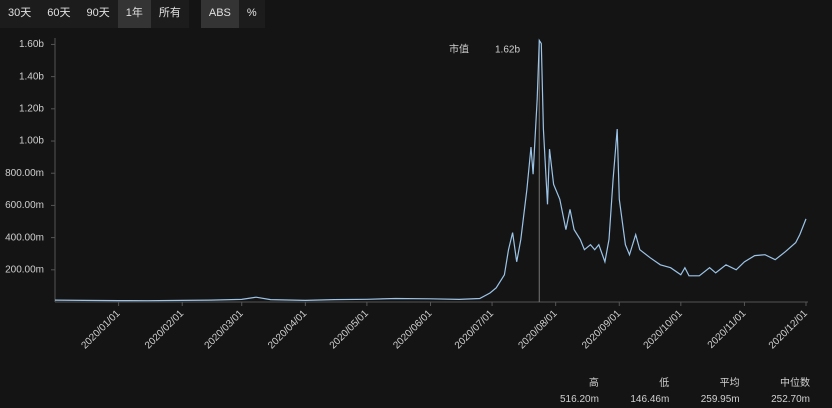 The height and width of the screenshot is (408, 832). Describe the element at coordinates (663, 329) in the screenshot. I see `x-tick-label: 2020/10/01` at that location.